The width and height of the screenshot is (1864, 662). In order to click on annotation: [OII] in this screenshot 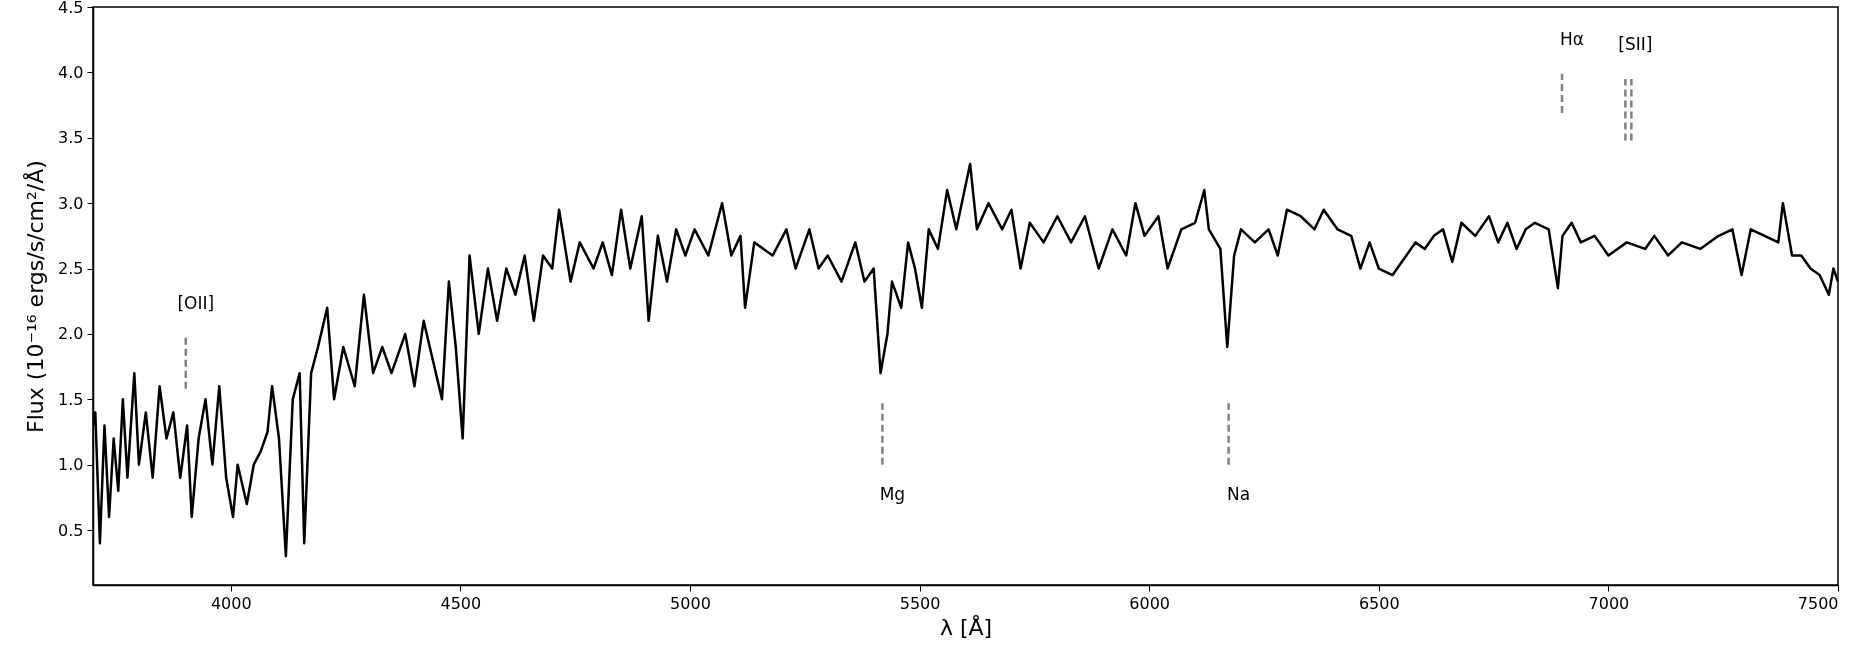, I will do `click(196, 302)`.